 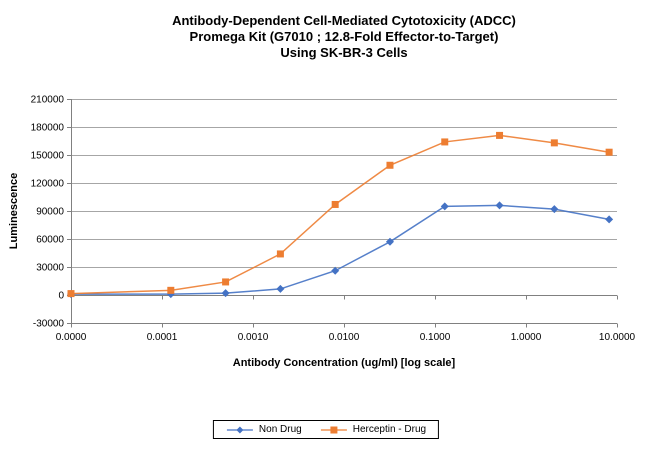 What do you see at coordinates (48, 128) in the screenshot?
I see `svg-text: 180000` at bounding box center [48, 128].